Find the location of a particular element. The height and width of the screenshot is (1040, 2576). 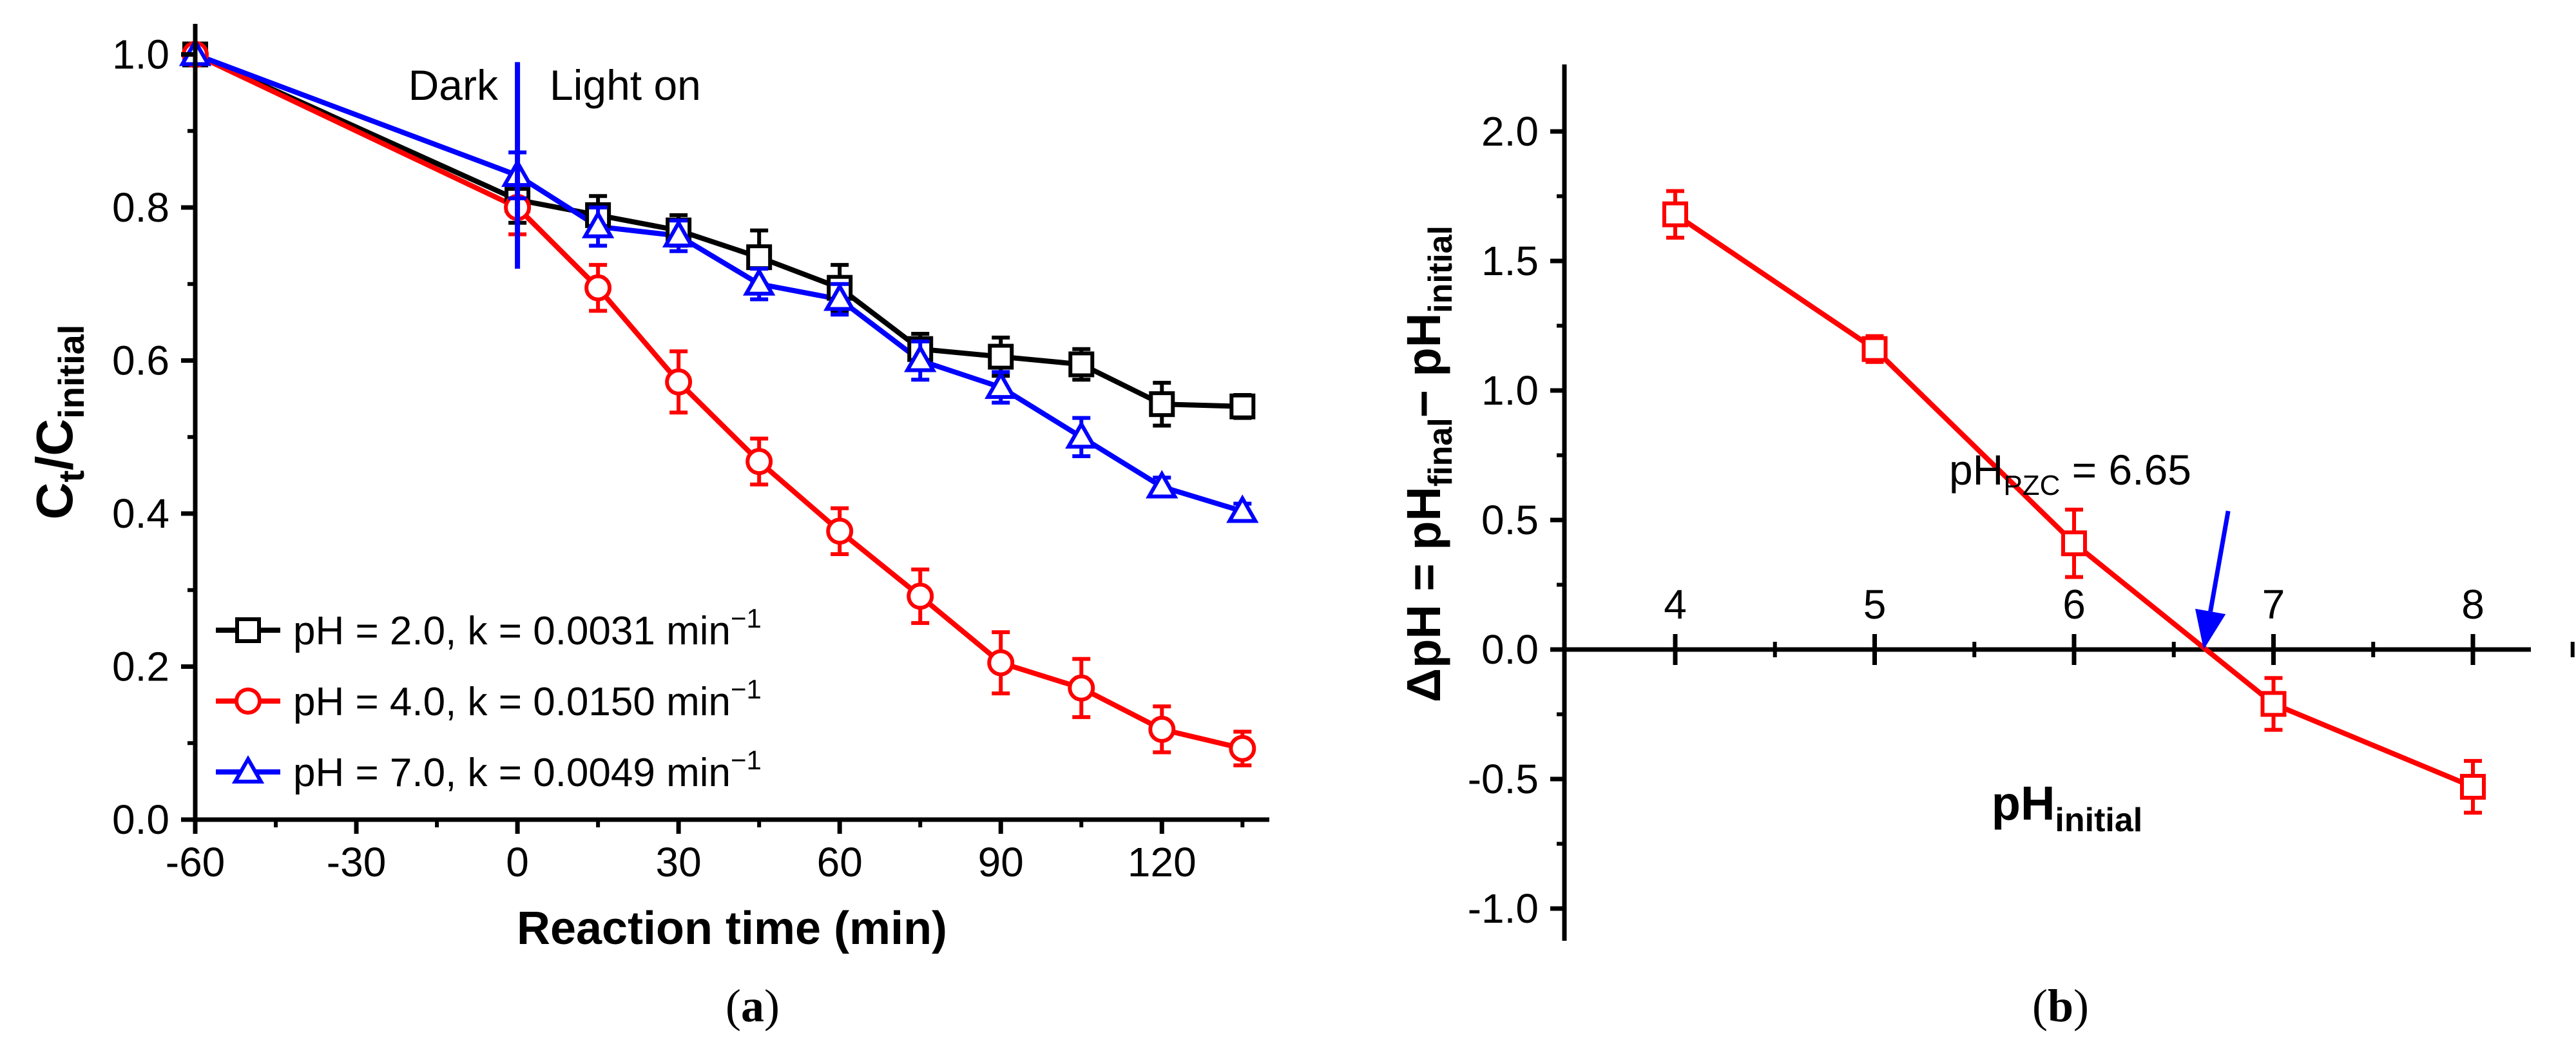

panel-a-x-axis-label: Reaction time (min) is located at coordinates (732, 929).